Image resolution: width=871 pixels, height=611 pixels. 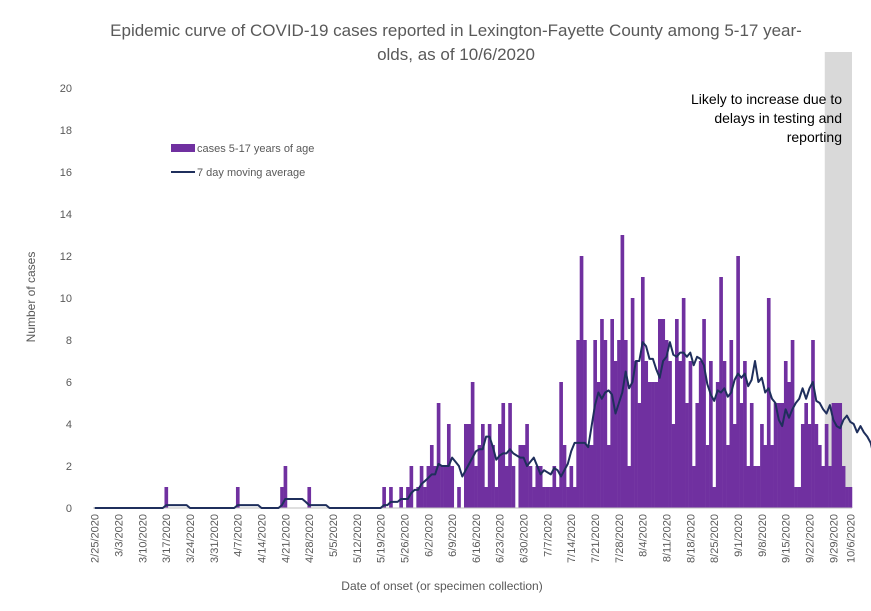 I want to click on x-tick-label: 9/15/2020, so click(x=787, y=538).